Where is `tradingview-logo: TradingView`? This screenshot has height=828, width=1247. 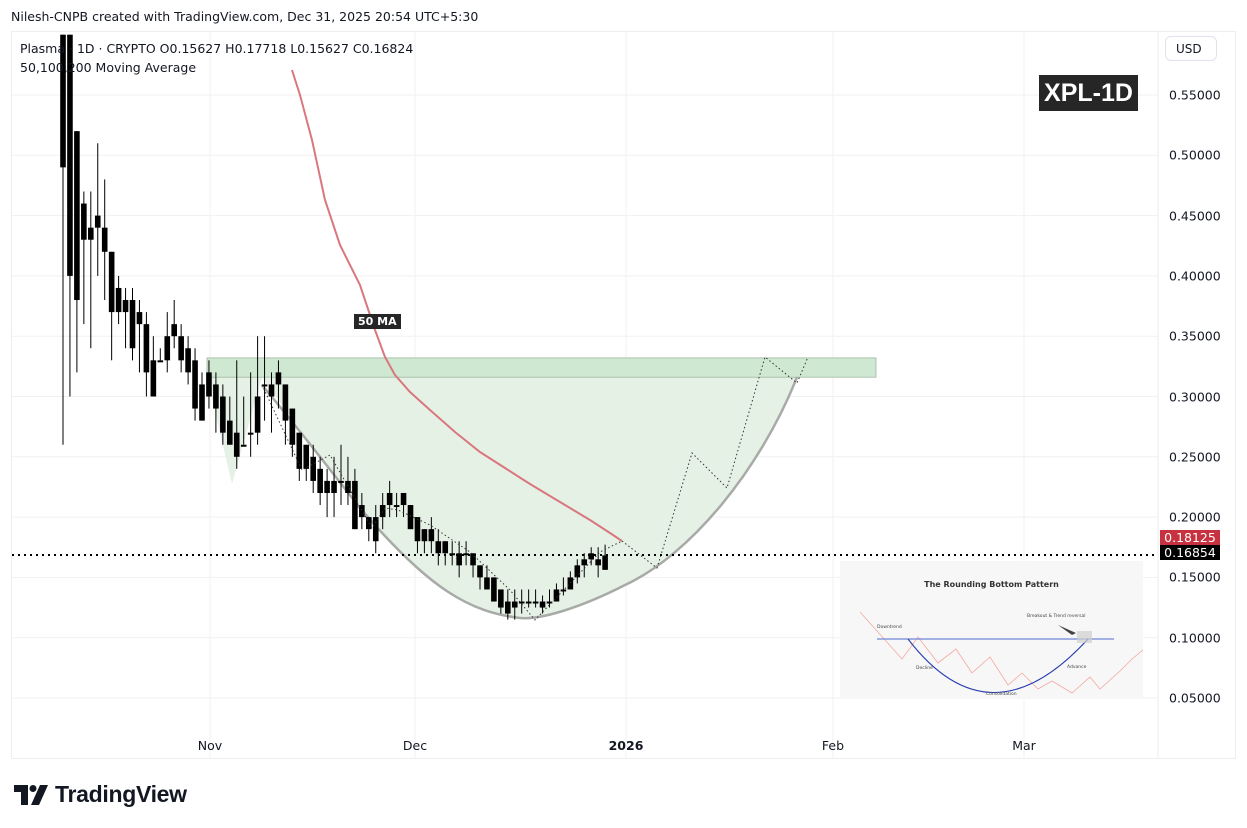 tradingview-logo: TradingView is located at coordinates (100, 794).